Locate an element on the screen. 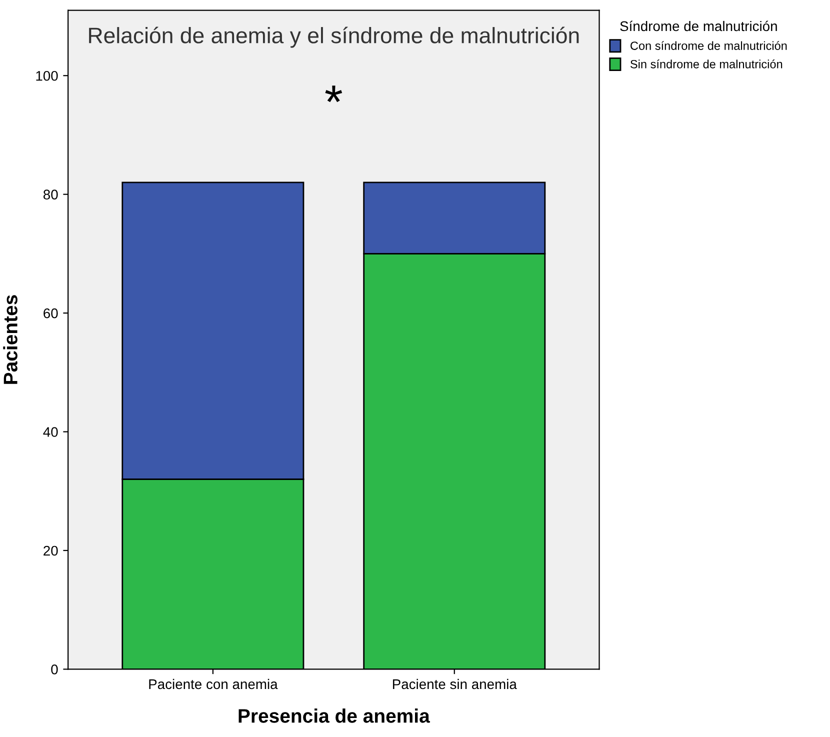 This screenshot has height=737, width=830. x-tick-label: Paciente sin anemia is located at coordinates (454, 684).